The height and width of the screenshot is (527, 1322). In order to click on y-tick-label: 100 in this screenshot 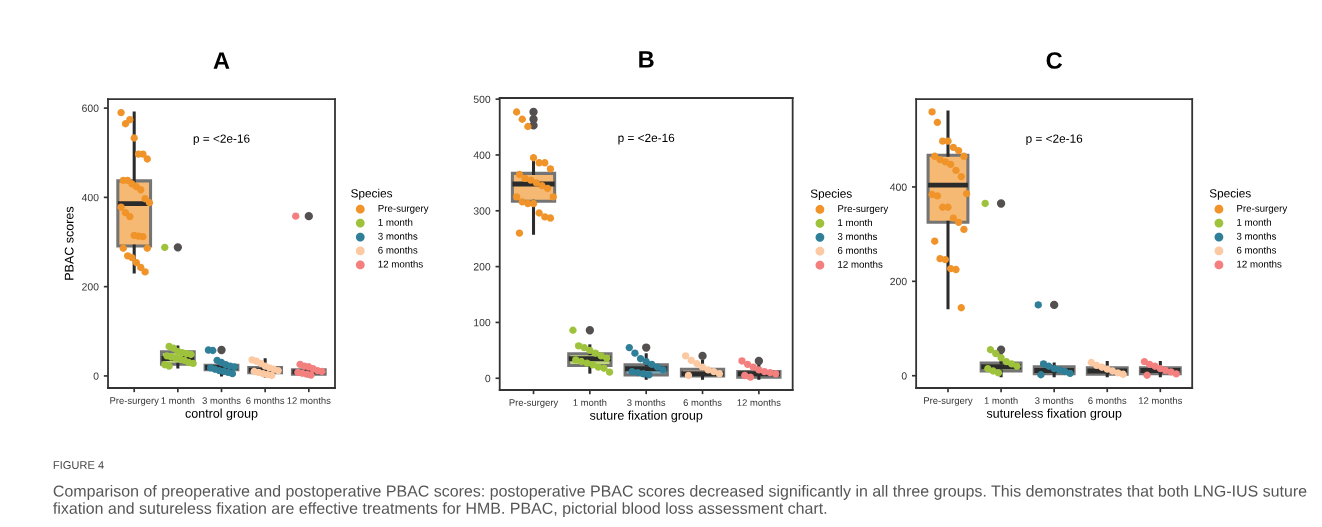, I will do `click(482, 322)`.